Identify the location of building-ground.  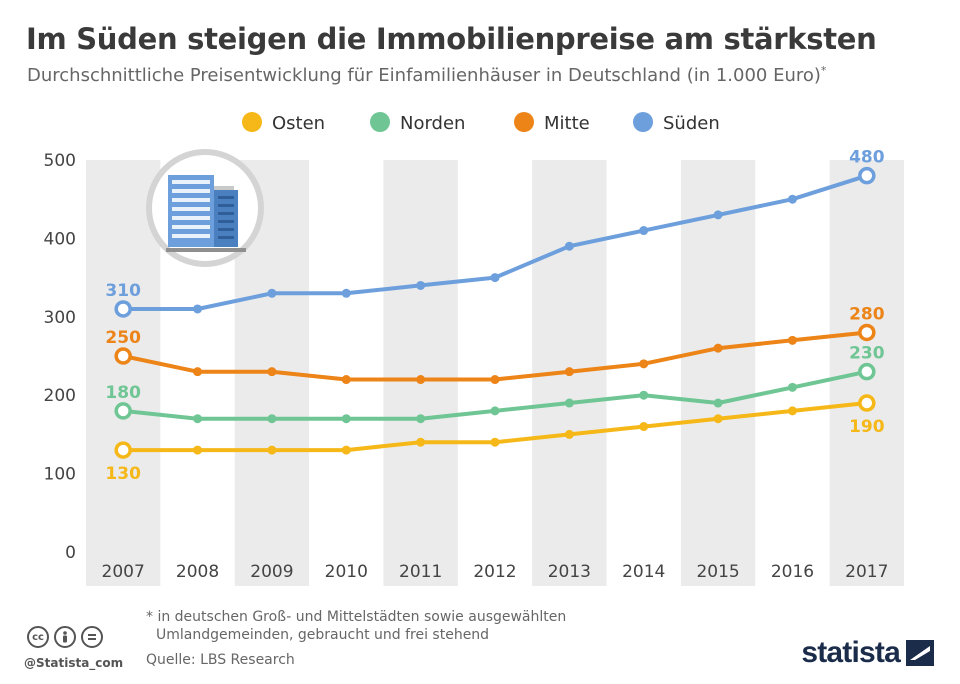
(206, 250).